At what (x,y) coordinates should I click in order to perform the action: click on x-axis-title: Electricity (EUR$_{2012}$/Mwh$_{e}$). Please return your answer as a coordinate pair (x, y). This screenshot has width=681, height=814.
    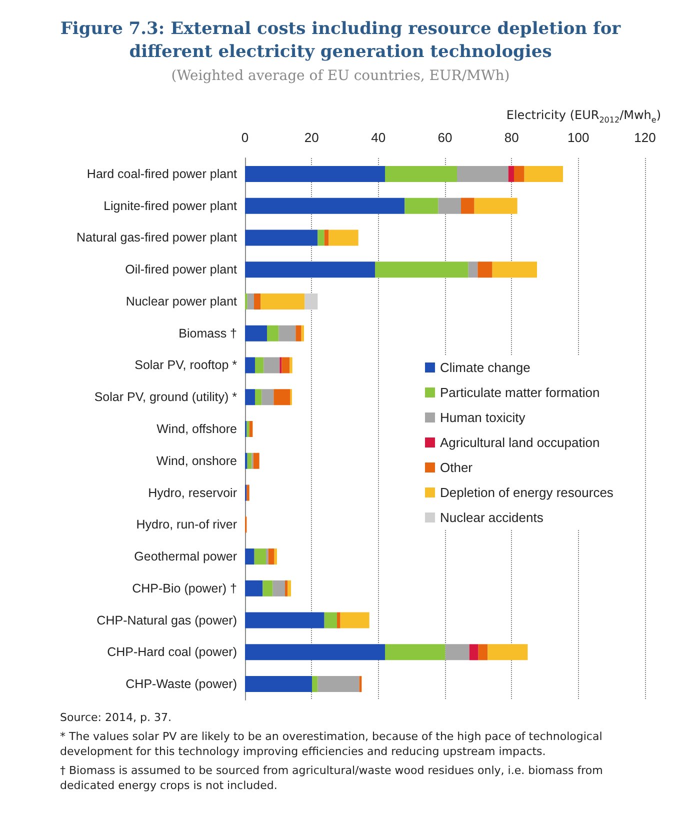
    Looking at the image, I should click on (583, 116).